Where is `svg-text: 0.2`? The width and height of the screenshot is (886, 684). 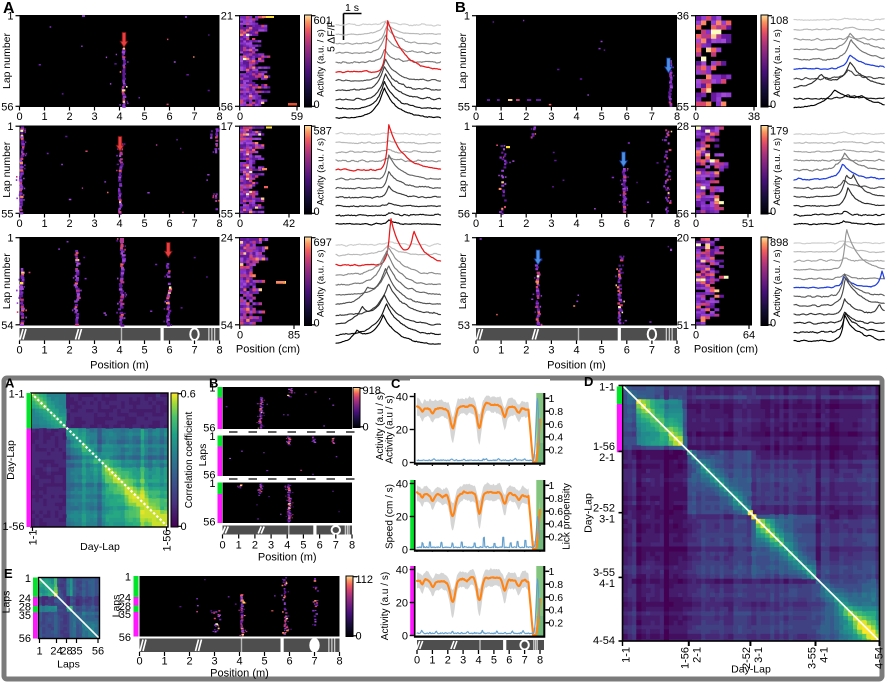 svg-text: 0.2 is located at coordinates (556, 451).